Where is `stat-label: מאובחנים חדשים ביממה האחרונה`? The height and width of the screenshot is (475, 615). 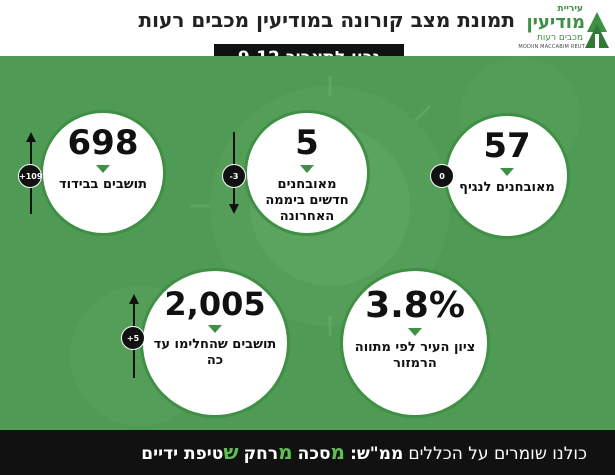
stat-label: מאובחנים חדשים ביממה האחרונה is located at coordinates (307, 200).